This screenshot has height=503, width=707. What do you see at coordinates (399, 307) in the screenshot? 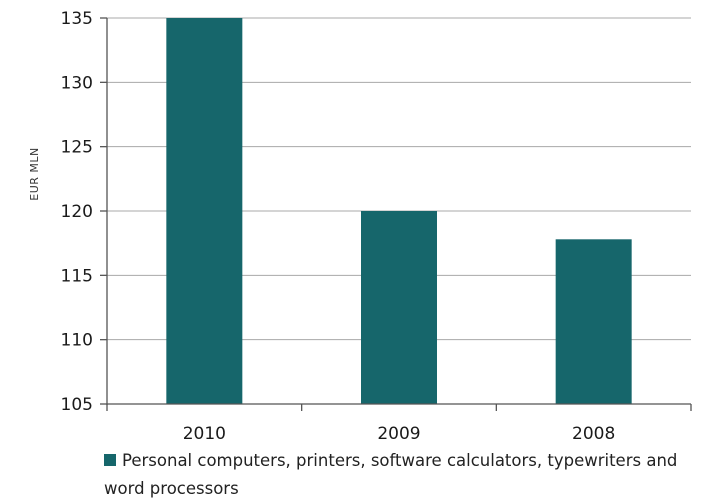
I see `bar-2009` at bounding box center [399, 307].